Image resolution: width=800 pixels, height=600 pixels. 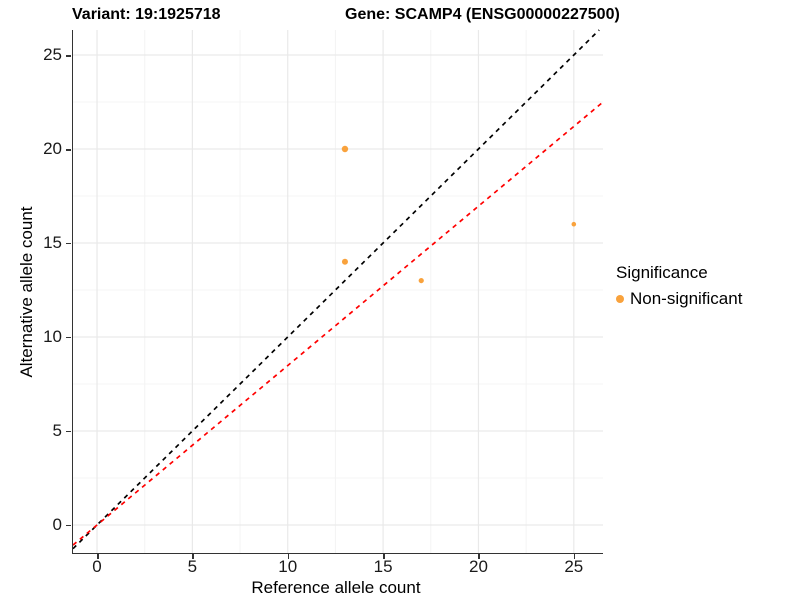 I want to click on non-significant-dot-icon, so click(x=620, y=299).